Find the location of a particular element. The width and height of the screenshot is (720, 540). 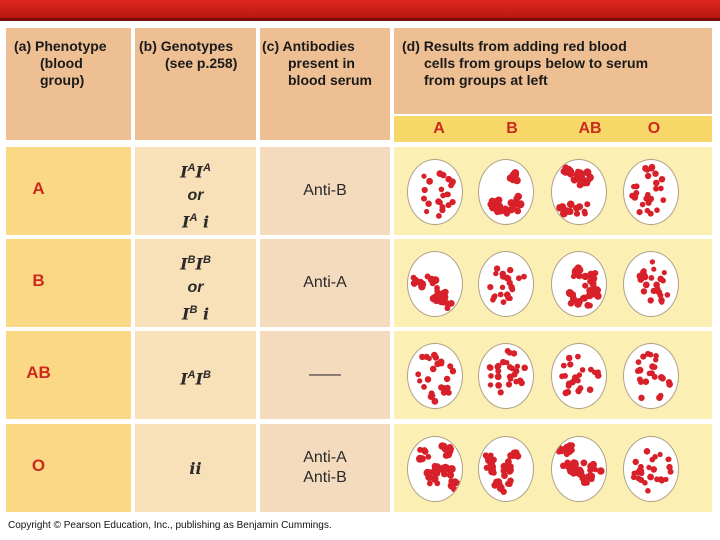

genotype-cell: IBIB or IB i is located at coordinates (195, 283).